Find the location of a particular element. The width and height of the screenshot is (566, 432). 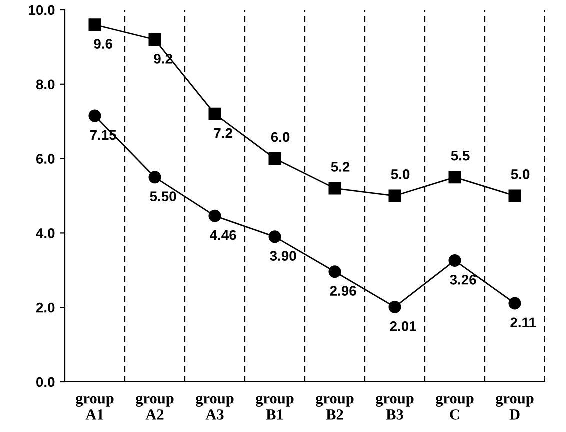

data-label: 2.11 is located at coordinates (523, 323).